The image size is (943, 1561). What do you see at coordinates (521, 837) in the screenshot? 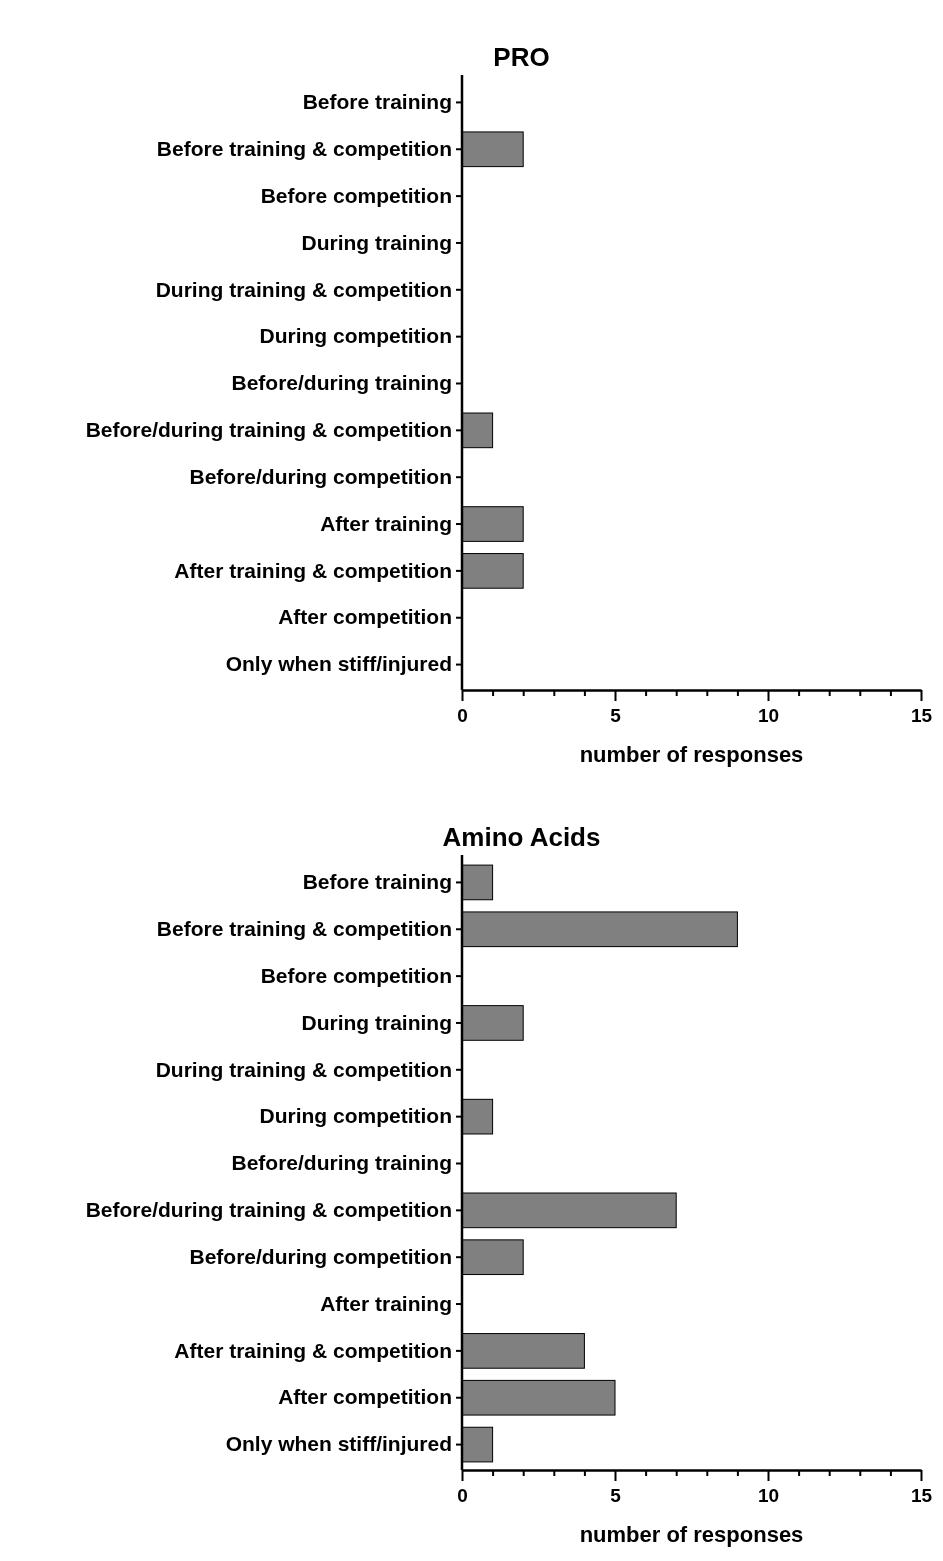
I see `chart-title: Amino Acids` at bounding box center [521, 837].